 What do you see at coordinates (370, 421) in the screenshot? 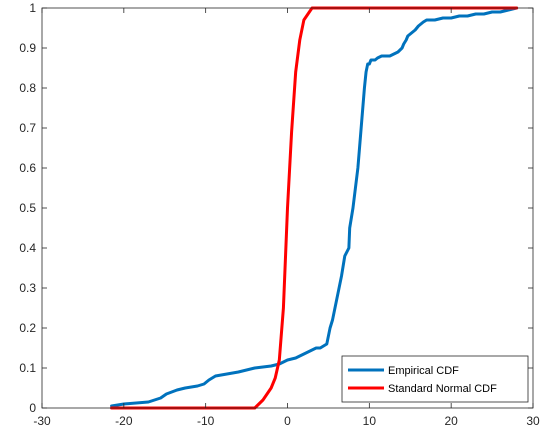
I see `x-tick-label: 10` at bounding box center [370, 421].